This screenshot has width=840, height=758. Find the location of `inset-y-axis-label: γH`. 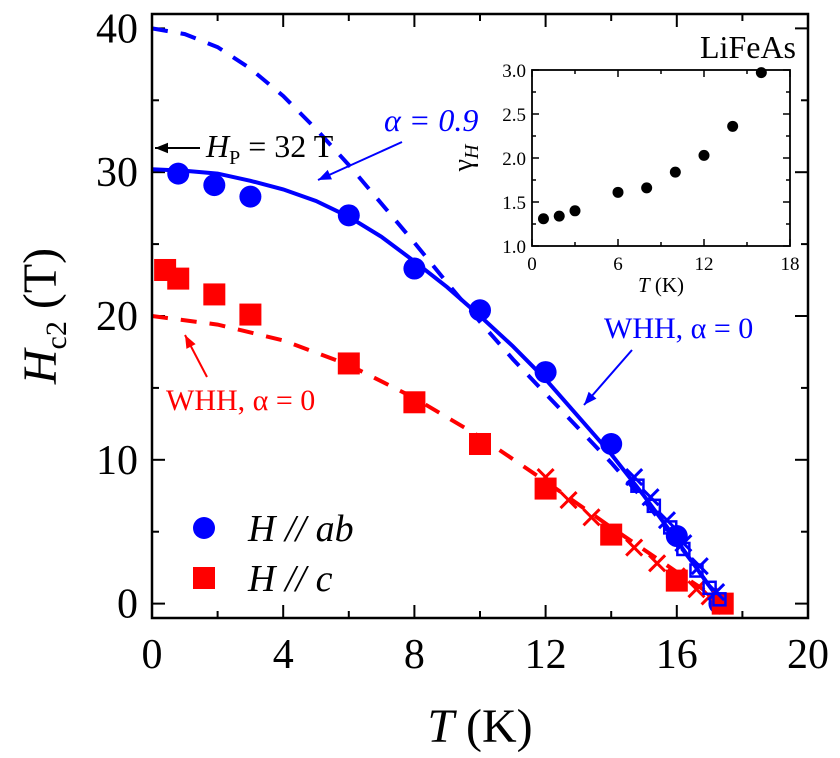

inset-y-axis-label: γH is located at coordinates (465, 157).